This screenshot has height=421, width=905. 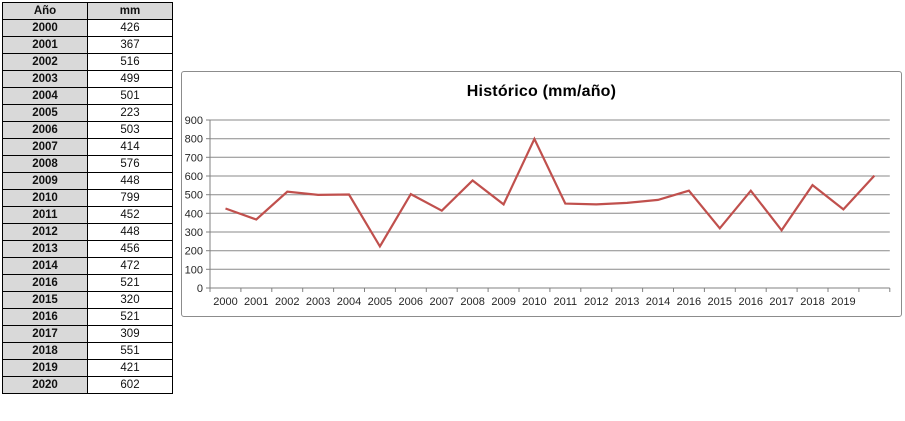 I want to click on mm-cell: 320, so click(x=130, y=300).